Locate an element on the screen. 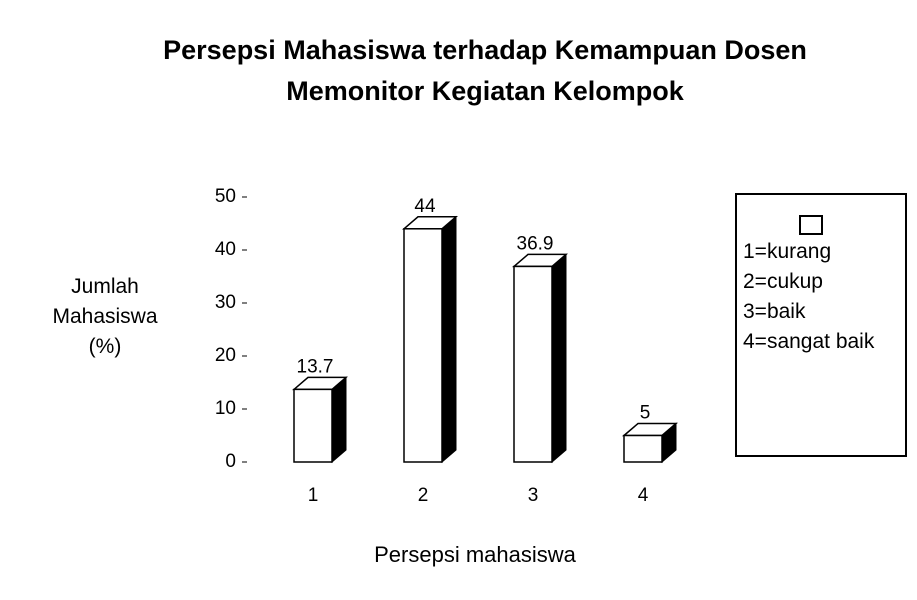 This screenshot has height=600, width=917. legend-entry: 4=sangat baik is located at coordinates (809, 341).